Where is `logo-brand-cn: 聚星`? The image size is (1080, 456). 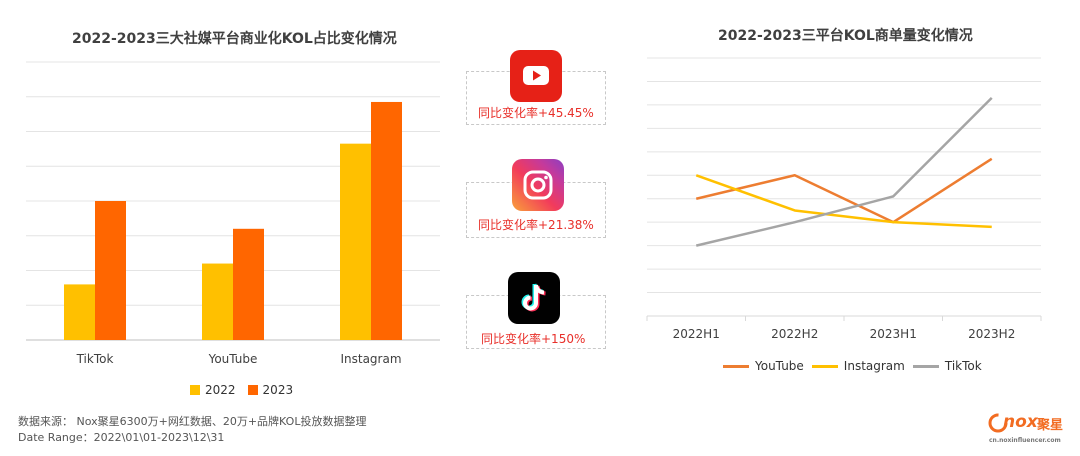 logo-brand-cn: 聚星 is located at coordinates (1050, 425).